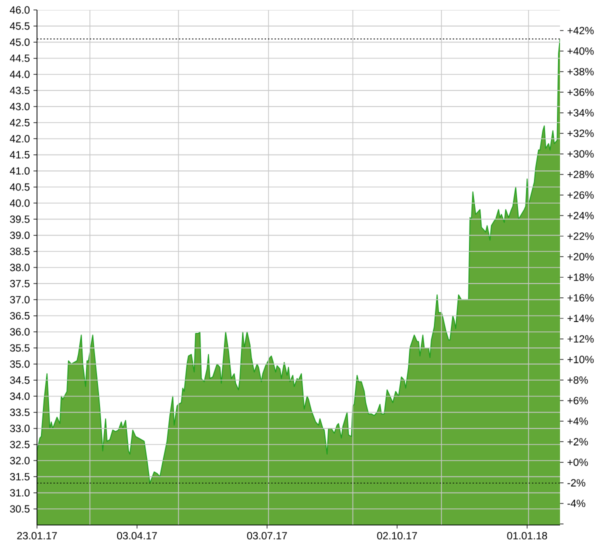  Describe the element at coordinates (37, 536) in the screenshot. I see `x-tick-label: 23.01.17` at that location.